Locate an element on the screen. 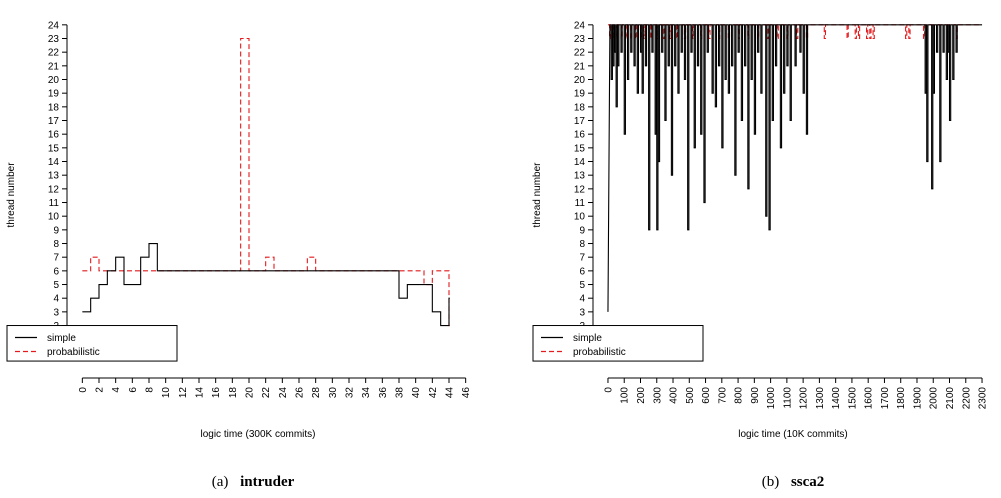 The image size is (1001, 498). x-tick-label: 4 is located at coordinates (116, 390).